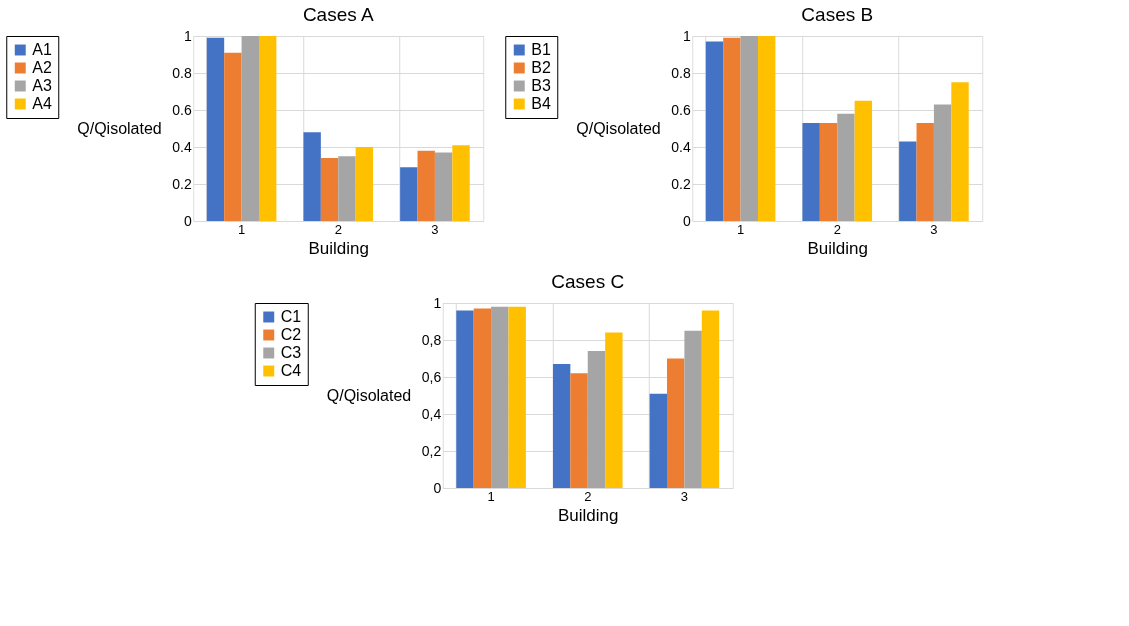 The image size is (1129, 626). I want to click on legend-label: A1, so click(42, 49).